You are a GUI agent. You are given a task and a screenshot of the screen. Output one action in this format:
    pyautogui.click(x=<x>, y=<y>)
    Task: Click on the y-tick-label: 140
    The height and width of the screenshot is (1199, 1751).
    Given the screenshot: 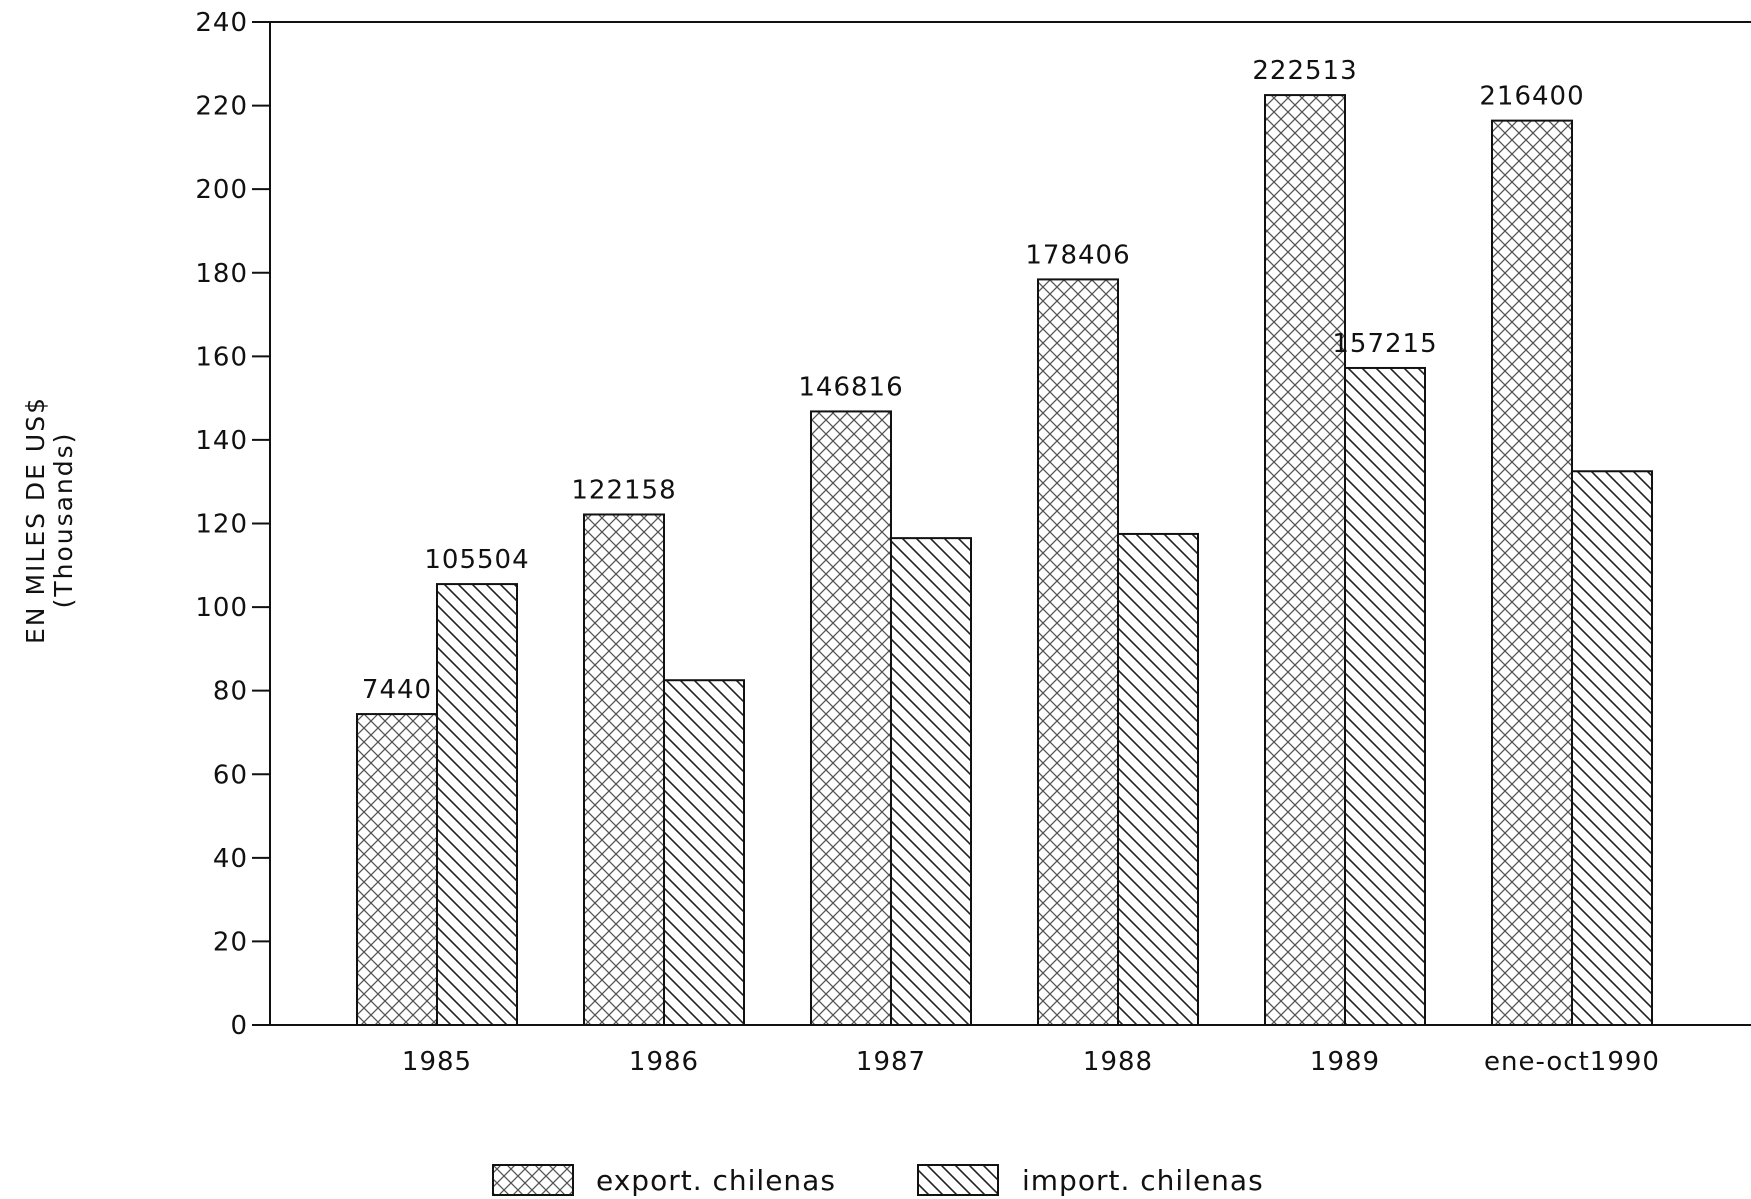 What is the action you would take?
    pyautogui.click(x=221, y=441)
    